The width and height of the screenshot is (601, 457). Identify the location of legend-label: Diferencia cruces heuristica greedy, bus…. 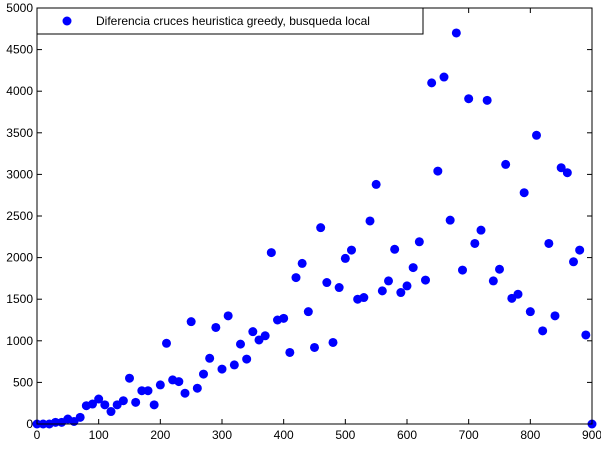
(233, 21).